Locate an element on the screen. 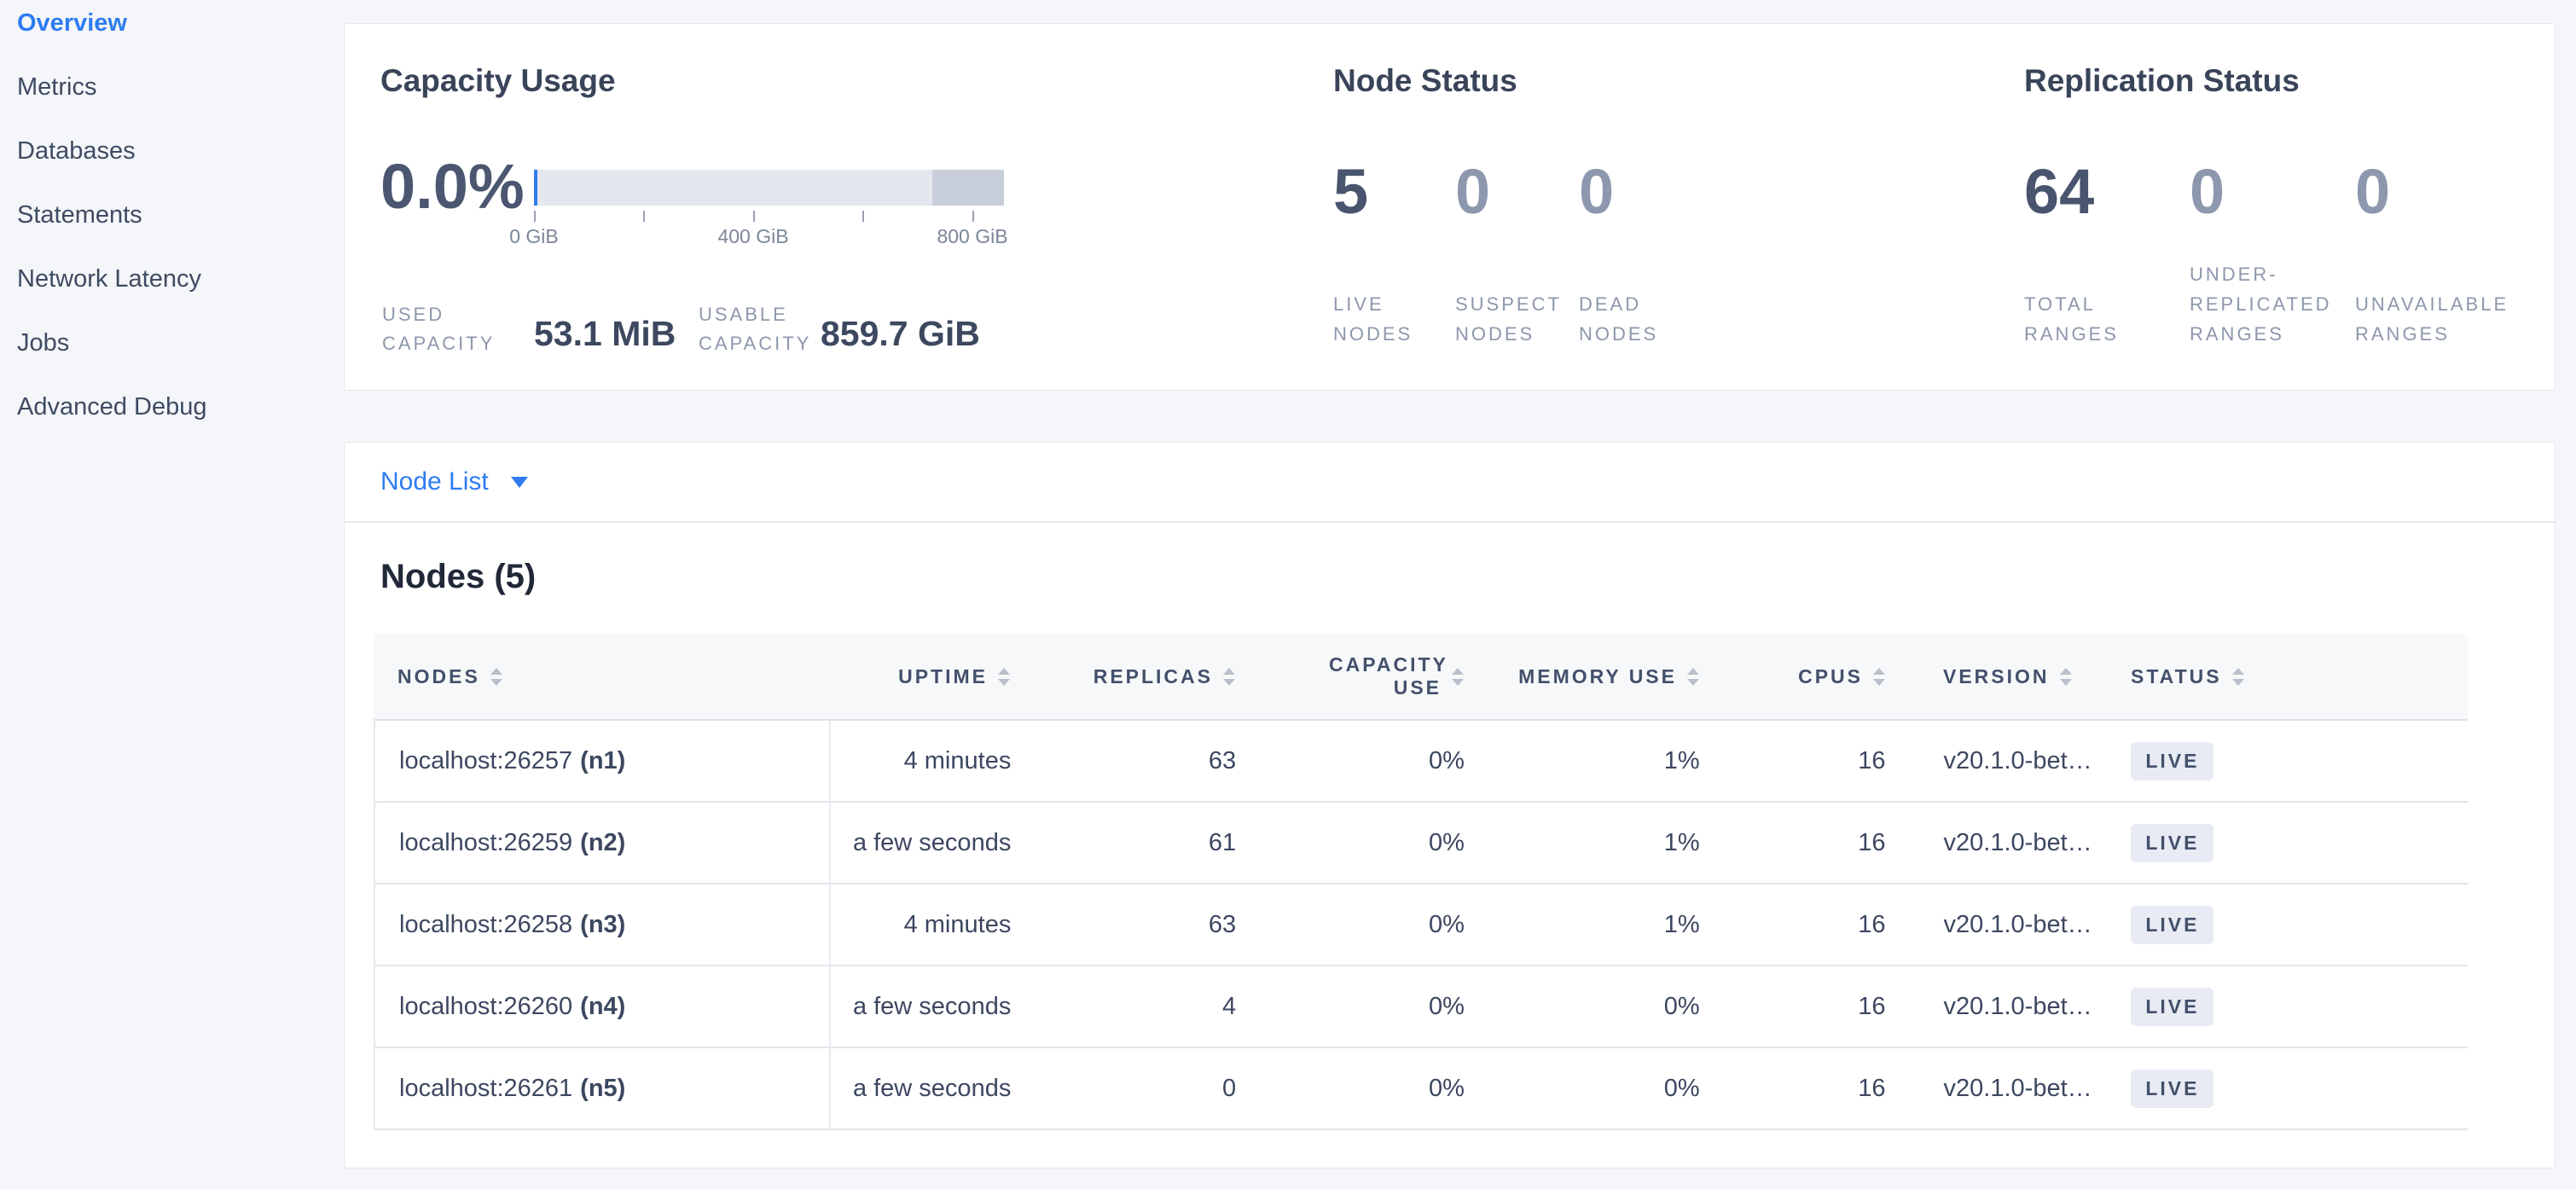  column-header-uptime: UPTIME is located at coordinates (940, 676).